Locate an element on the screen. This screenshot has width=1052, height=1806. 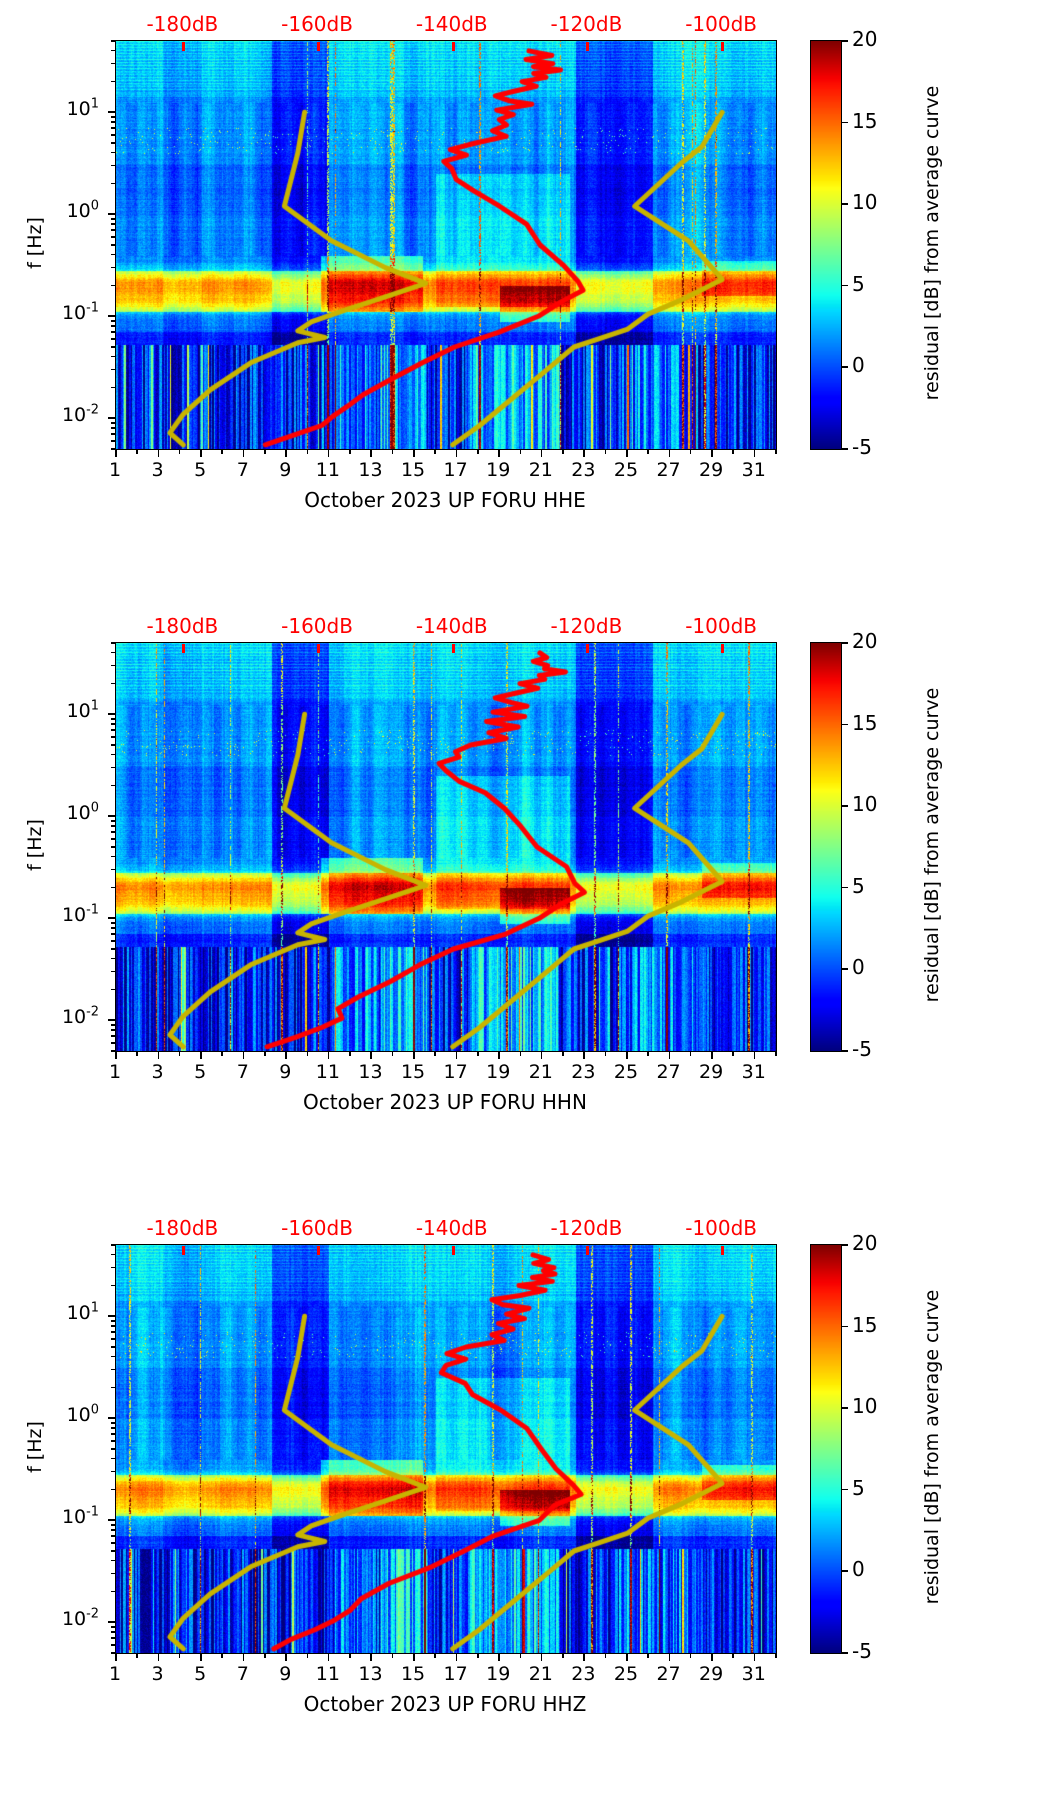
colorbar-gradient is located at coordinates (826, 1449).